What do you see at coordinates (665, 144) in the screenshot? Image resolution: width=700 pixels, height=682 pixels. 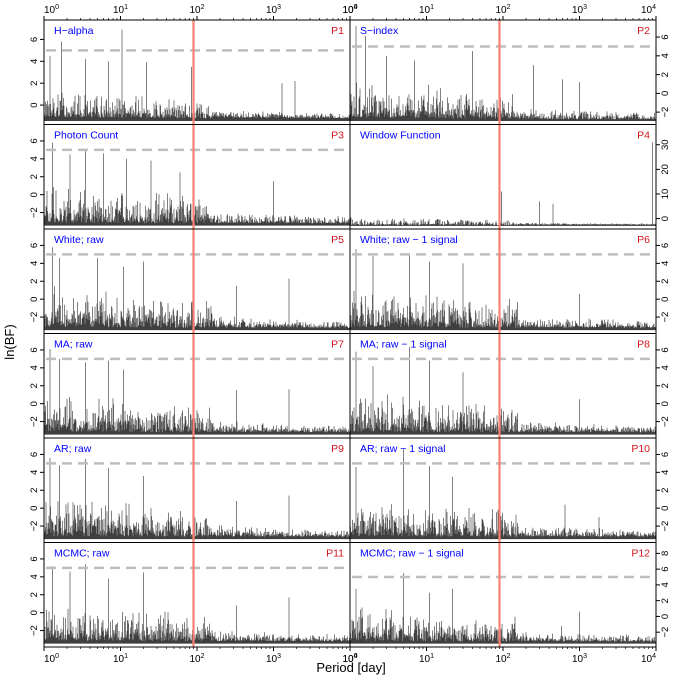 I see `y-tick-label: 30` at bounding box center [665, 144].